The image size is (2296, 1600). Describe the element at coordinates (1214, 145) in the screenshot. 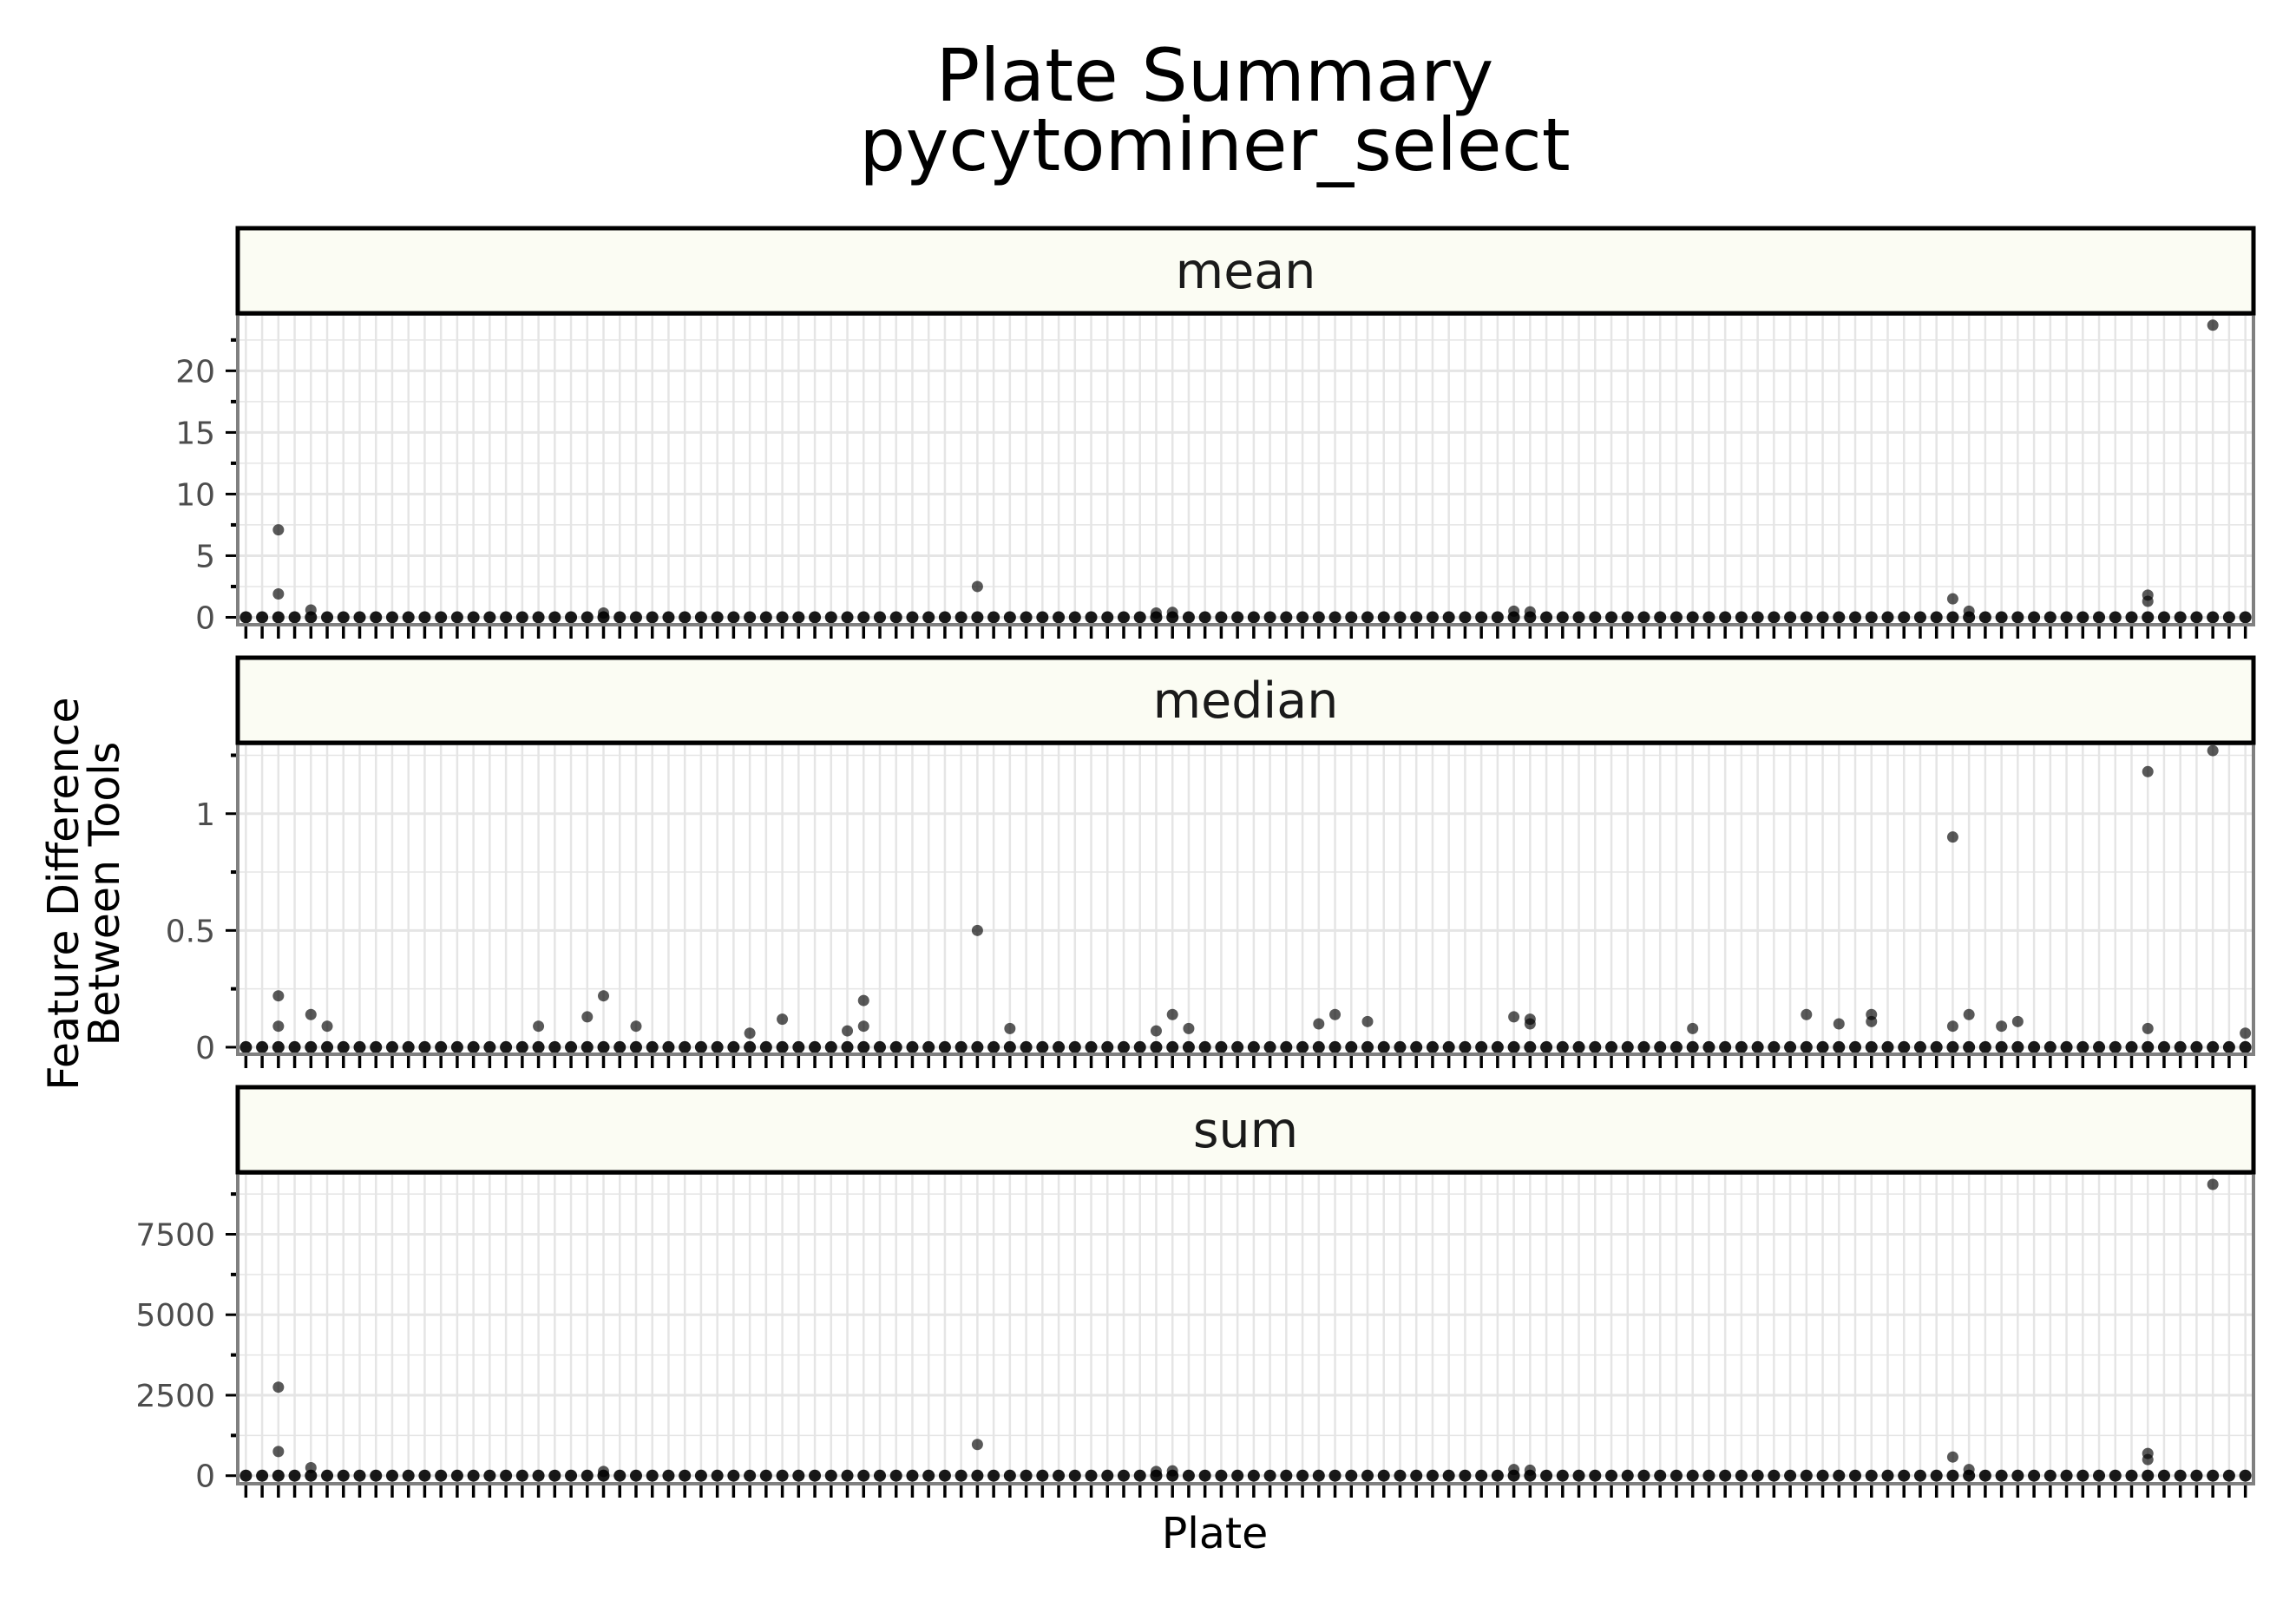

I see `chart-subtitle: pycytominer_select` at that location.